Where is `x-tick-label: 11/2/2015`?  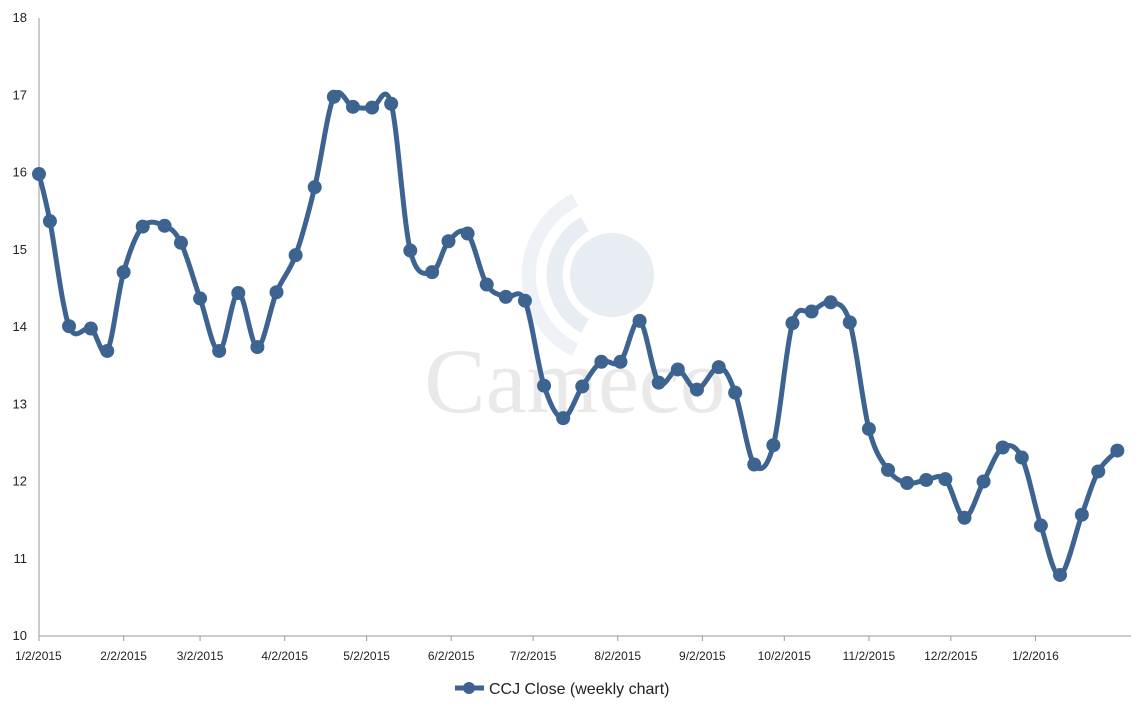
x-tick-label: 11/2/2015 is located at coordinates (869, 656).